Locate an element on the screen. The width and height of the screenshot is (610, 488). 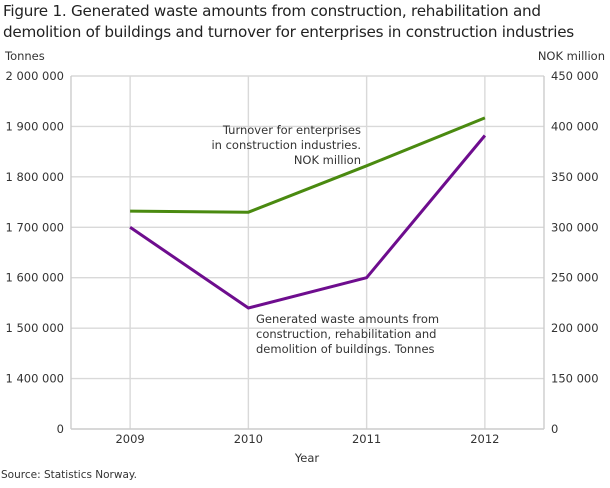
waste-annotation-line: construction, rehabilitation and is located at coordinates (346, 334).